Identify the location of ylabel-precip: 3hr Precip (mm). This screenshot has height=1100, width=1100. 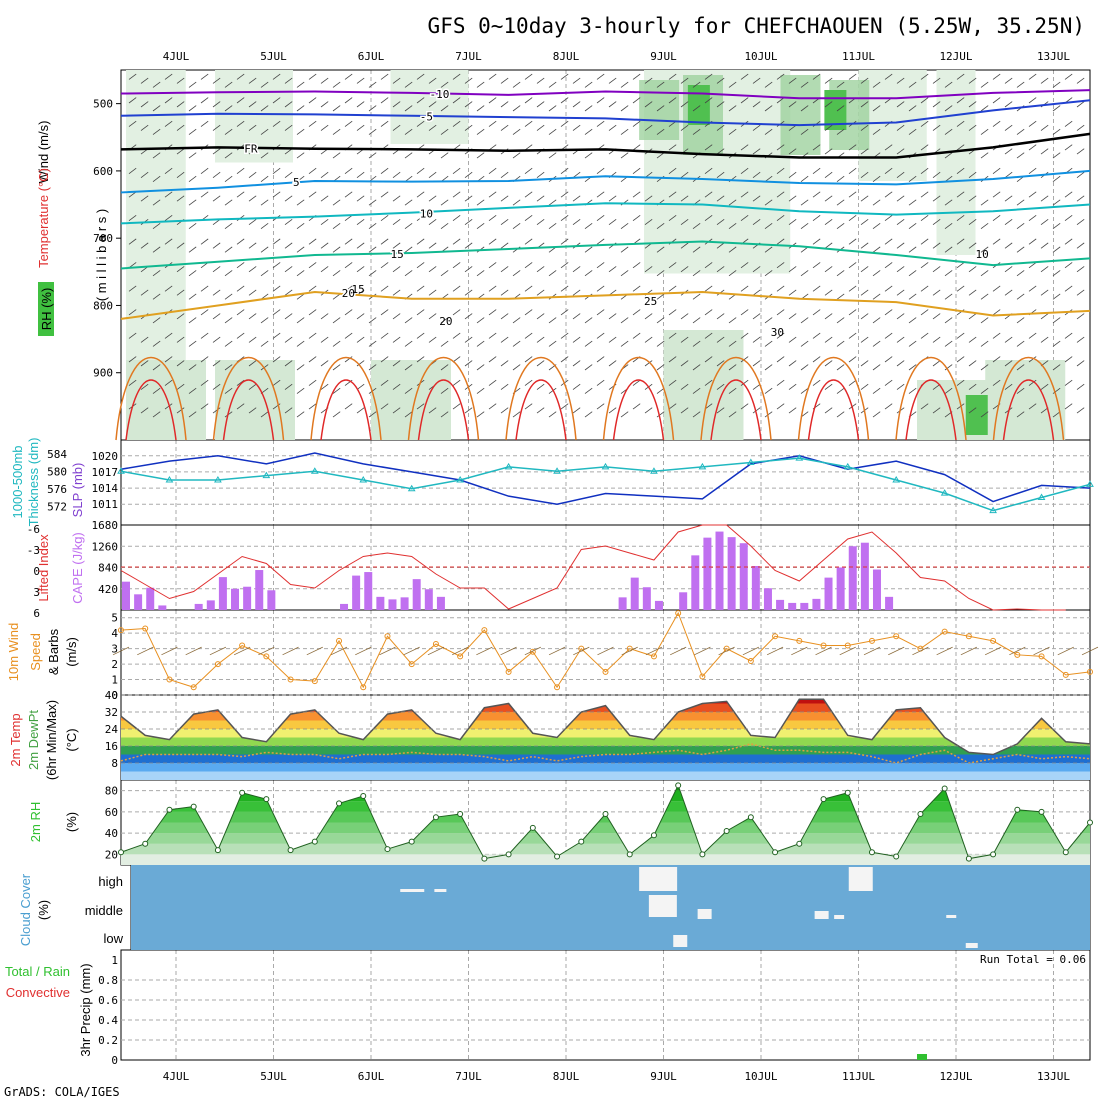
(85, 1009).